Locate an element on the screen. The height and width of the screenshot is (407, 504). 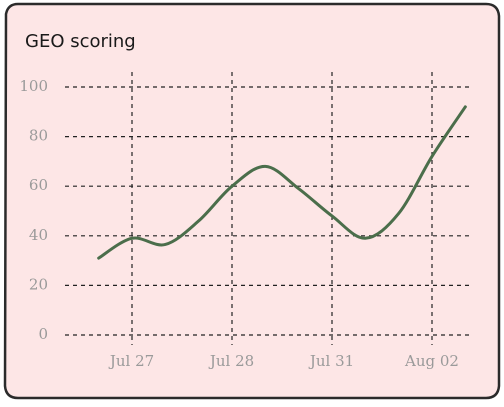
x-tick-label: Jul 27 is located at coordinates (131, 361).